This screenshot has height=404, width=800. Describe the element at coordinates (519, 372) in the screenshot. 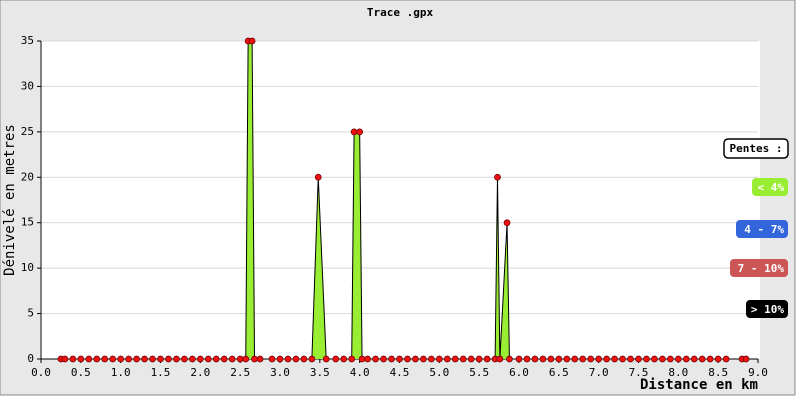

I see `x-tick-label: 6.0` at that location.